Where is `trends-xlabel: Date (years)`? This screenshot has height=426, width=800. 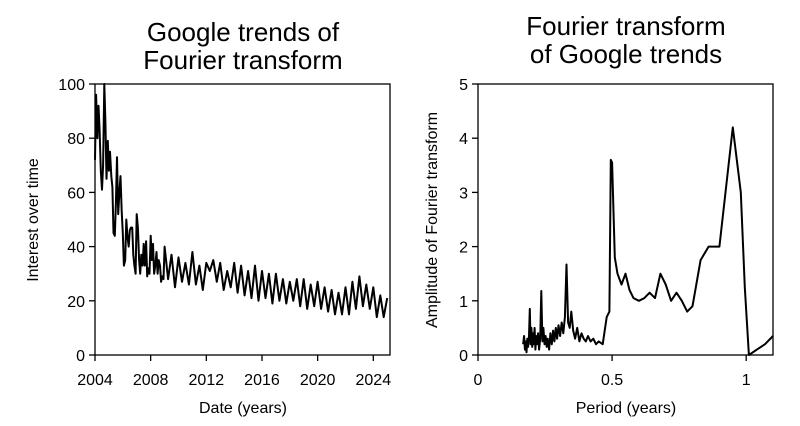
trends-xlabel: Date (years) is located at coordinates (243, 408).